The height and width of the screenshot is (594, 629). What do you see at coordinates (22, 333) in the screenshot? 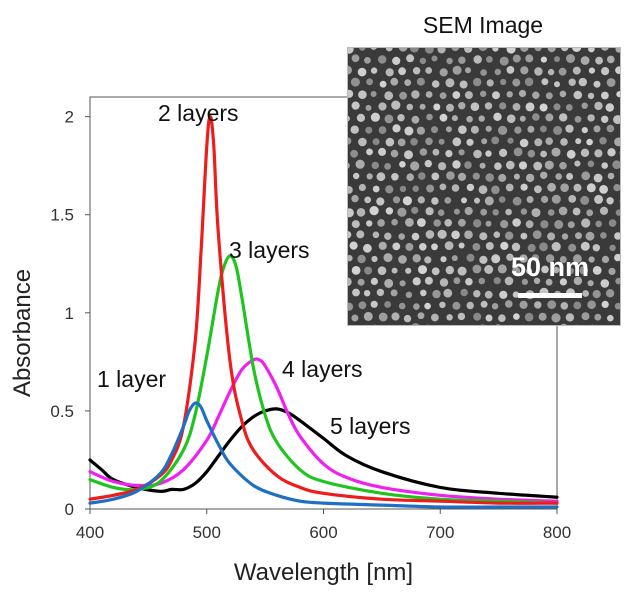
I see `y-axis-title: Absorbance` at bounding box center [22, 333].